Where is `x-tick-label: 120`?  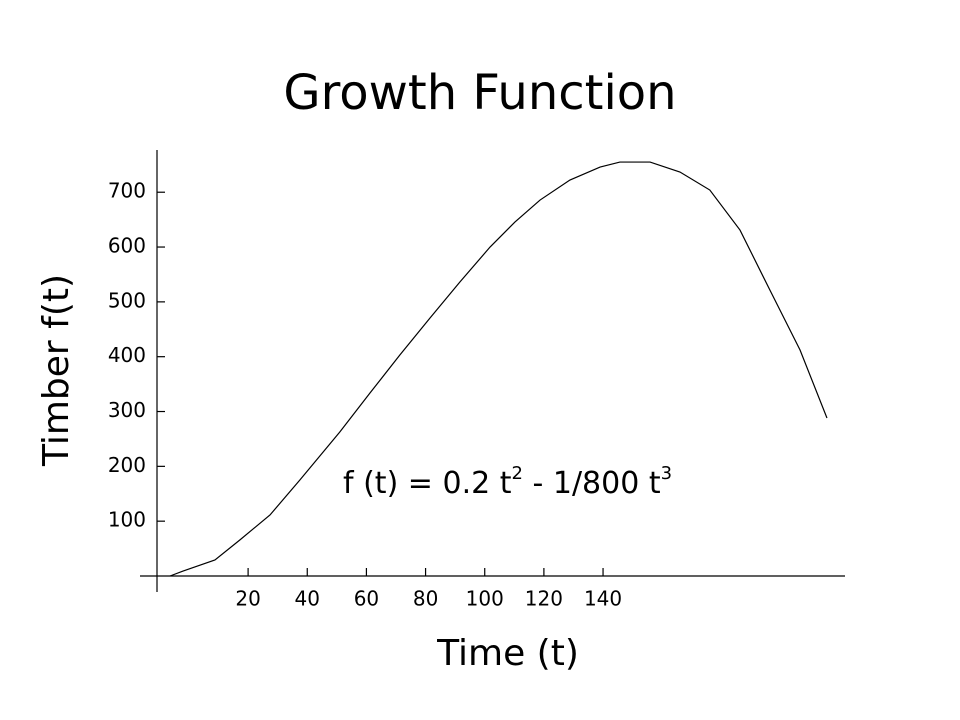
x-tick-label: 120 is located at coordinates (544, 599).